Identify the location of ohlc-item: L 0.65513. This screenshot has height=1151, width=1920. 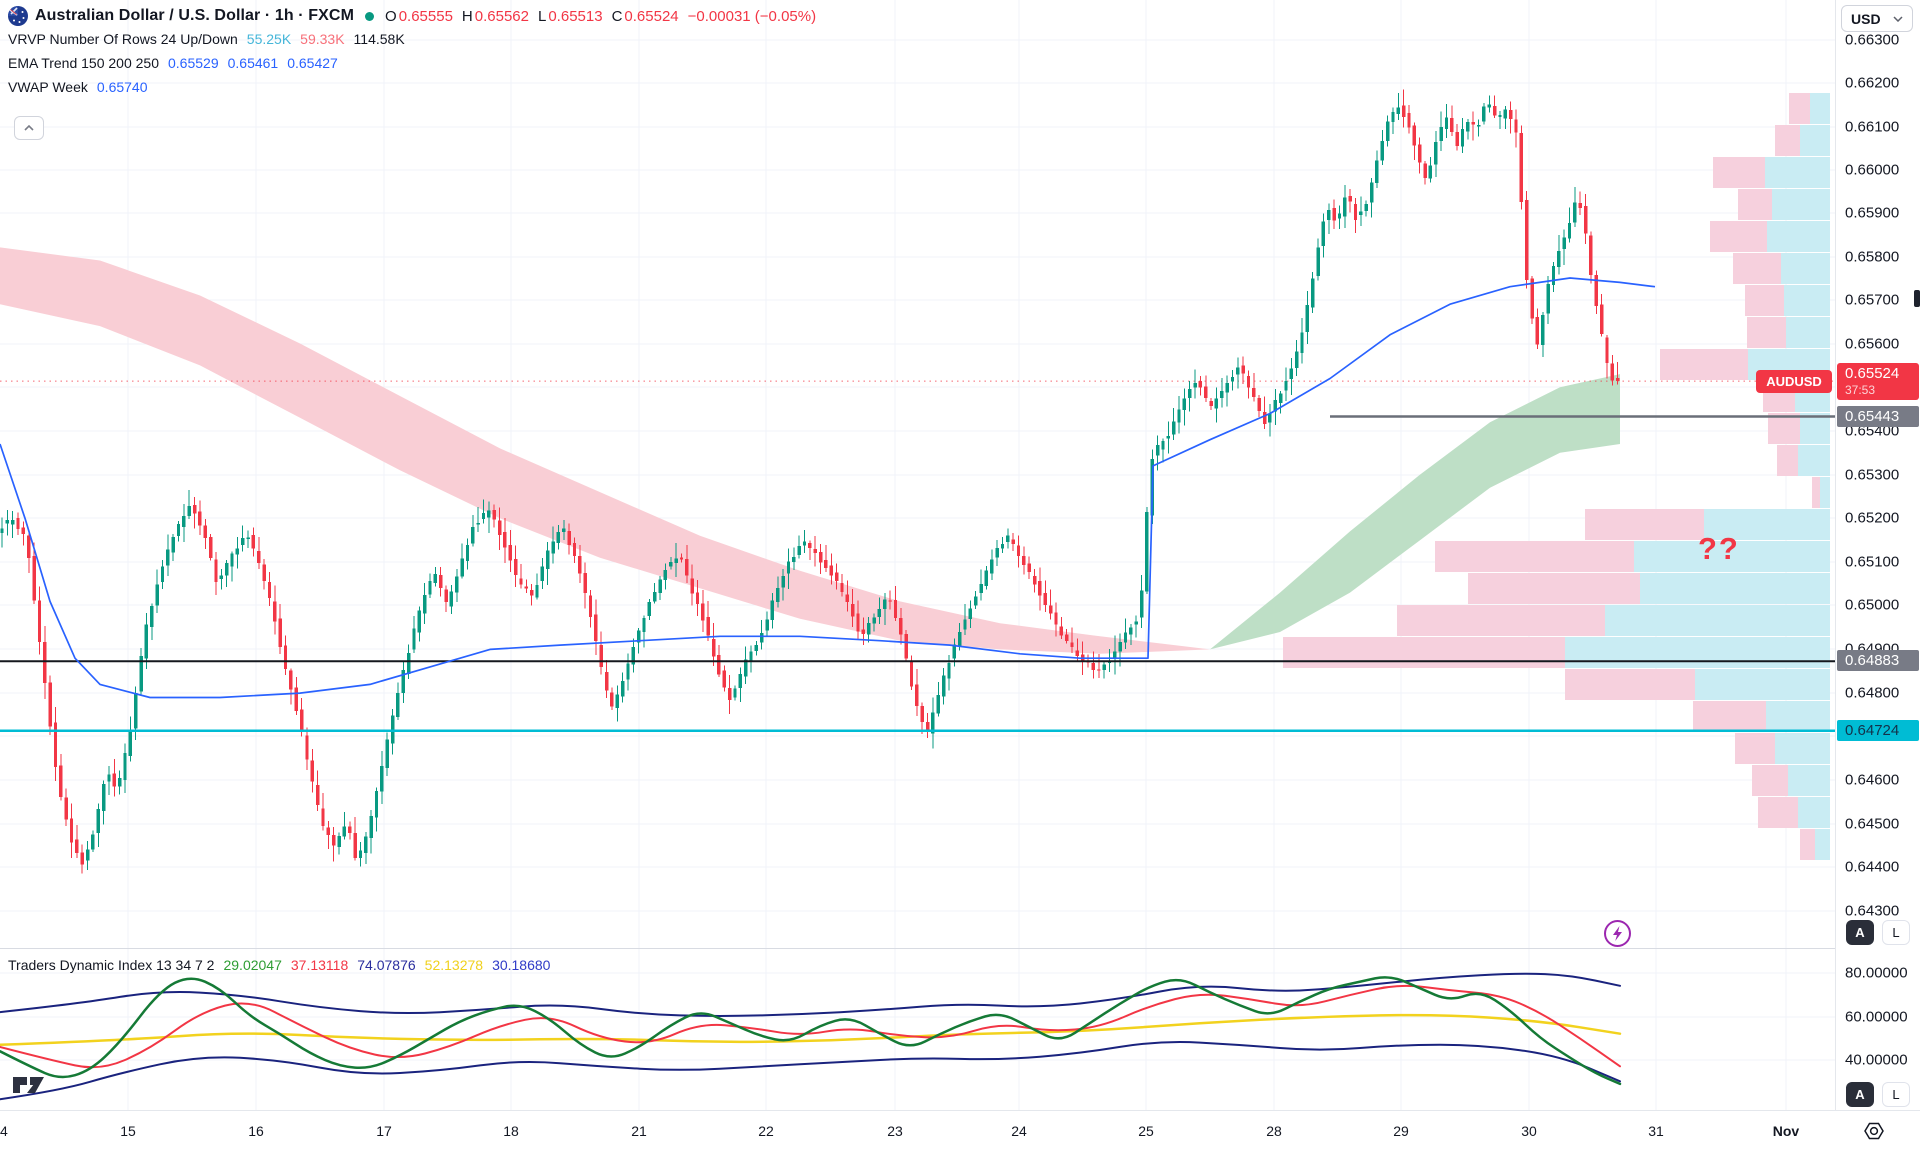
(570, 16).